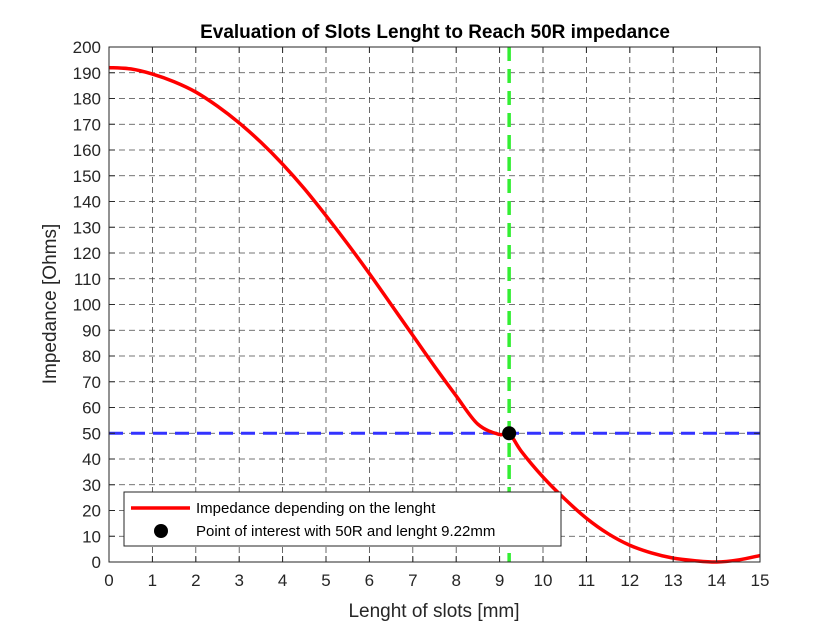  I want to click on y-tick-label: 40, so click(91, 459).